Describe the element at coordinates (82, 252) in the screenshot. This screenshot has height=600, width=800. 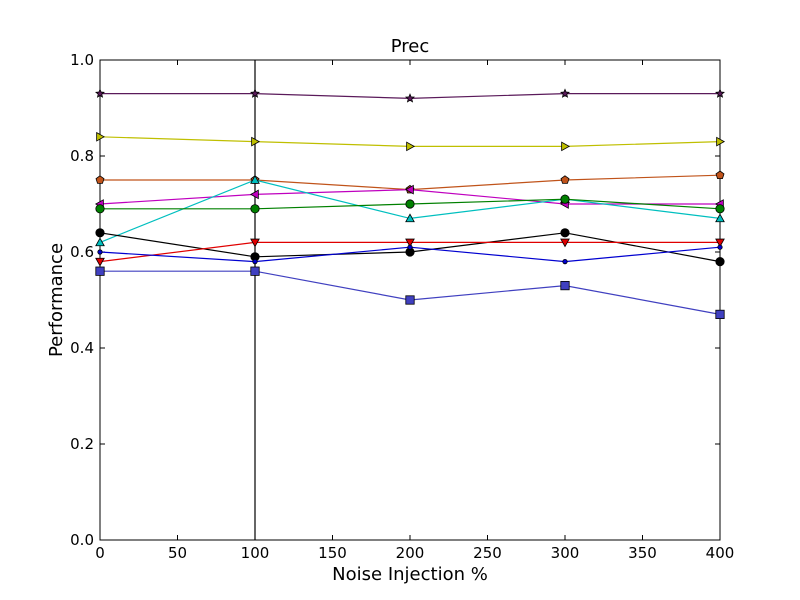
I see `y-tick-label: 0.6` at that location.